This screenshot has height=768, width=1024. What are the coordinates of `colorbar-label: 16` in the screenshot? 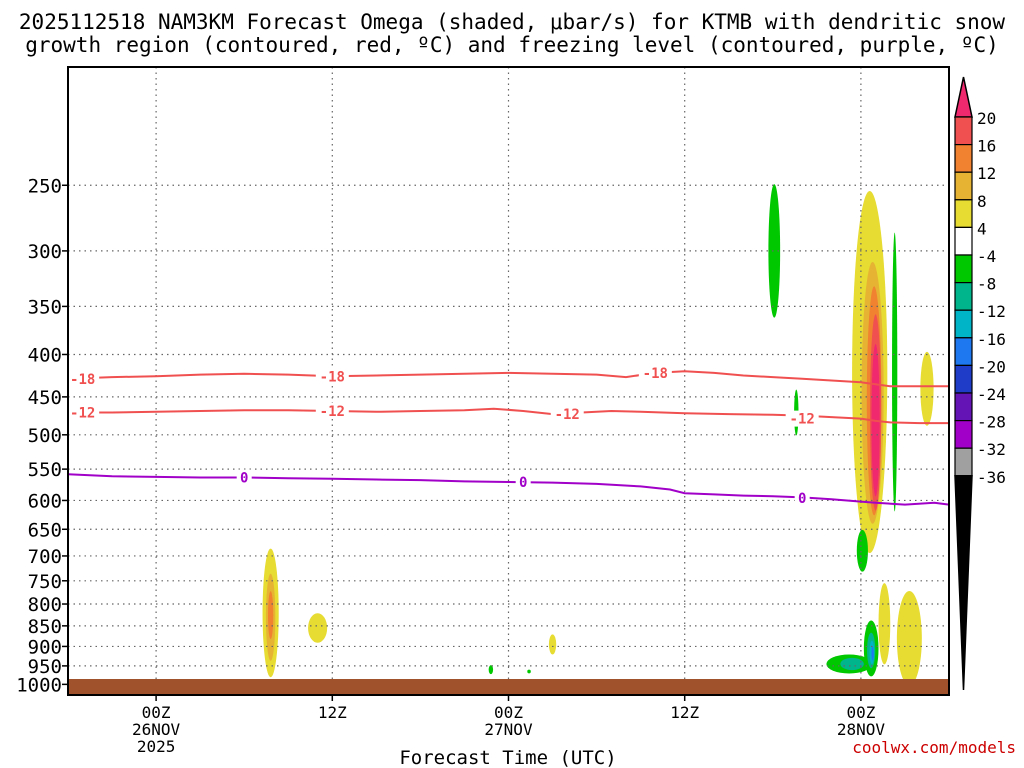 It's located at (986, 146).